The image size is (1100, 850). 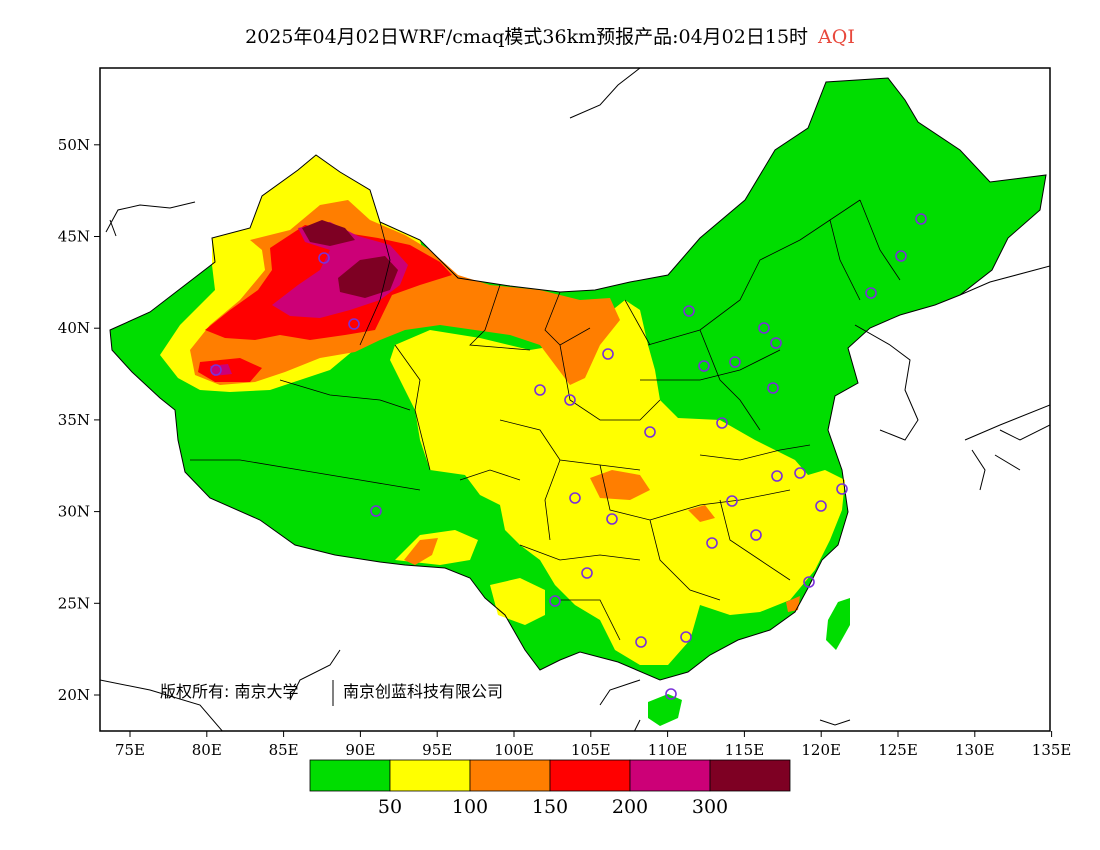 What do you see at coordinates (74, 420) in the screenshot?
I see `y-tick-label: 35N` at bounding box center [74, 420].